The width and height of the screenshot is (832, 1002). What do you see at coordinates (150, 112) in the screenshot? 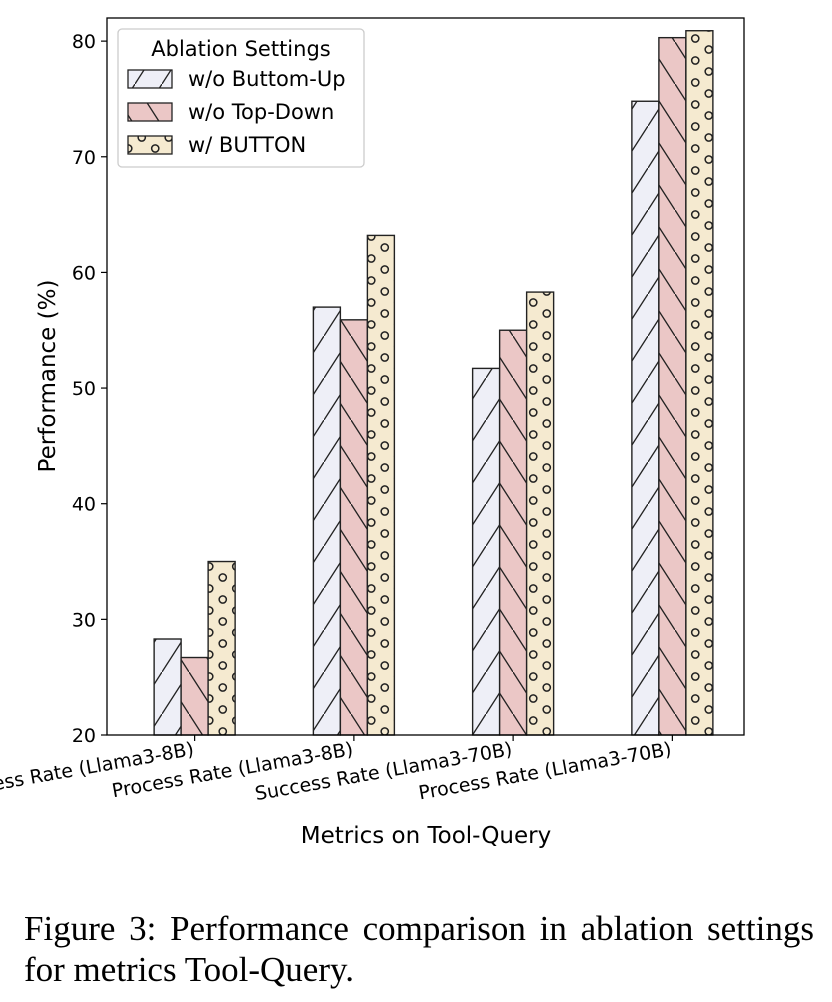
I see `legend-swatch-w-o-top-down` at bounding box center [150, 112].